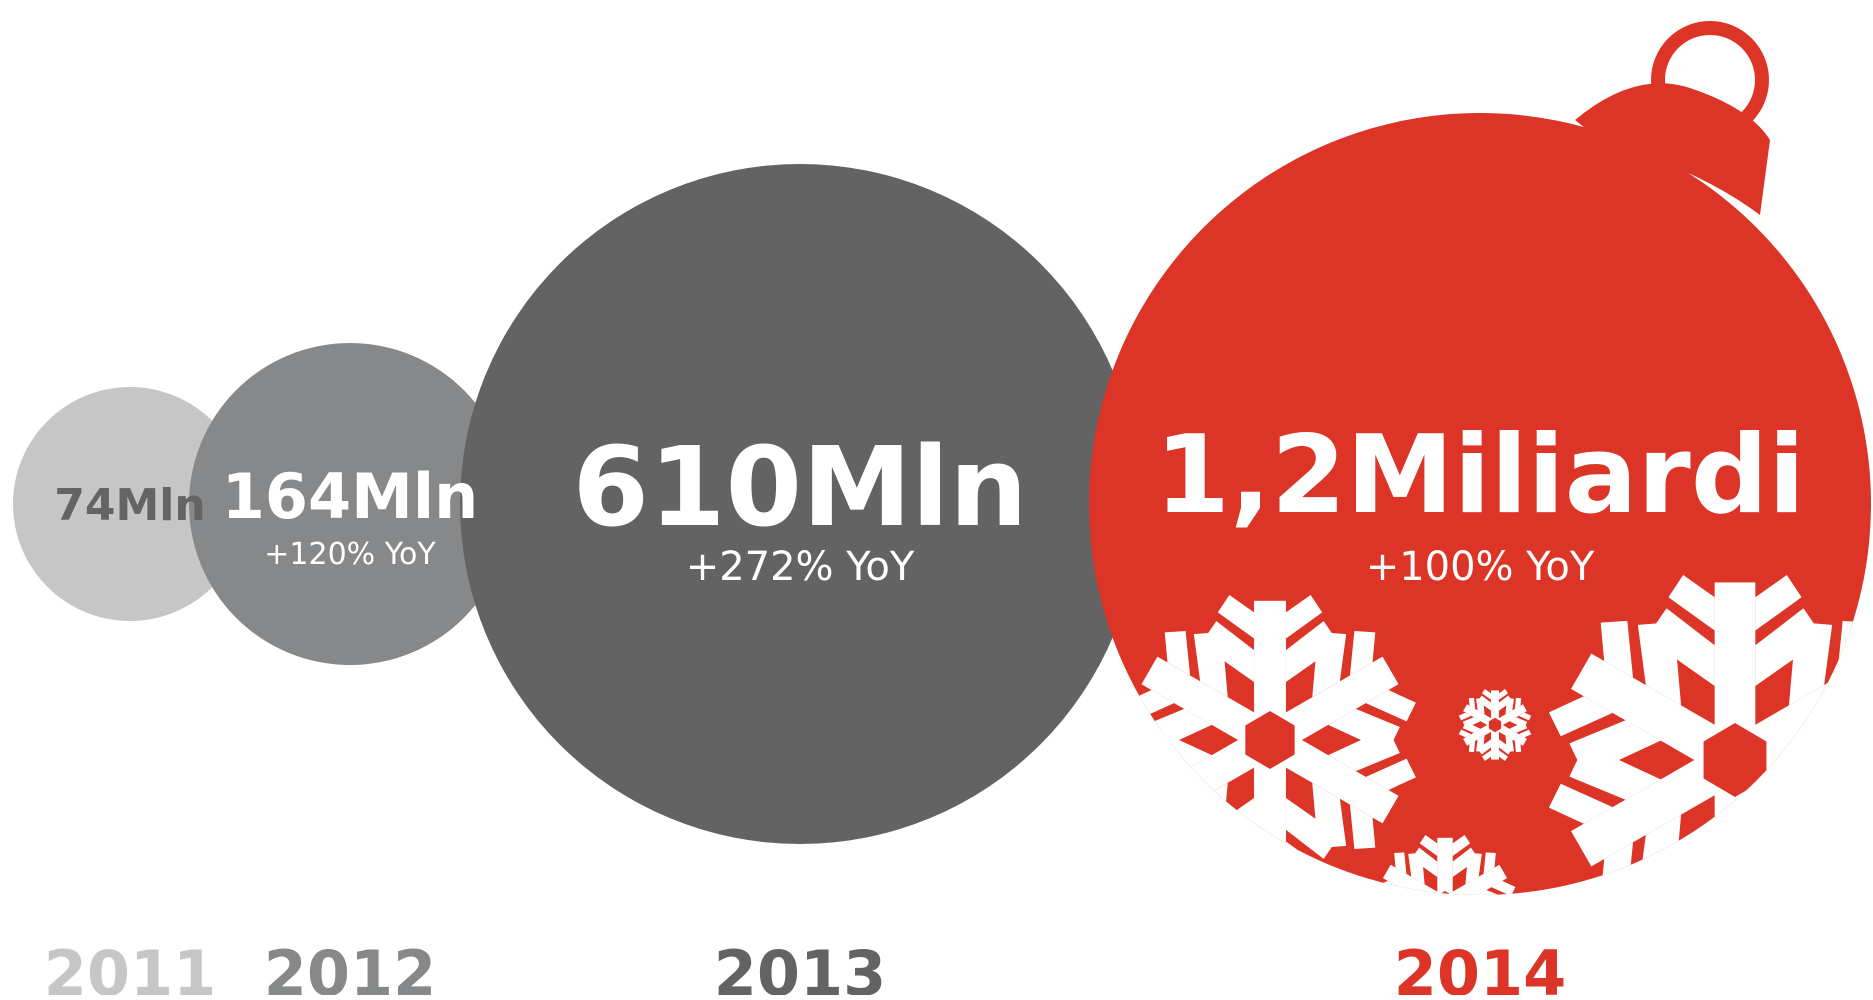 This screenshot has height=1000, width=1873. What do you see at coordinates (350, 496) in the screenshot?
I see `value-label-2012: 164Mln` at bounding box center [350, 496].